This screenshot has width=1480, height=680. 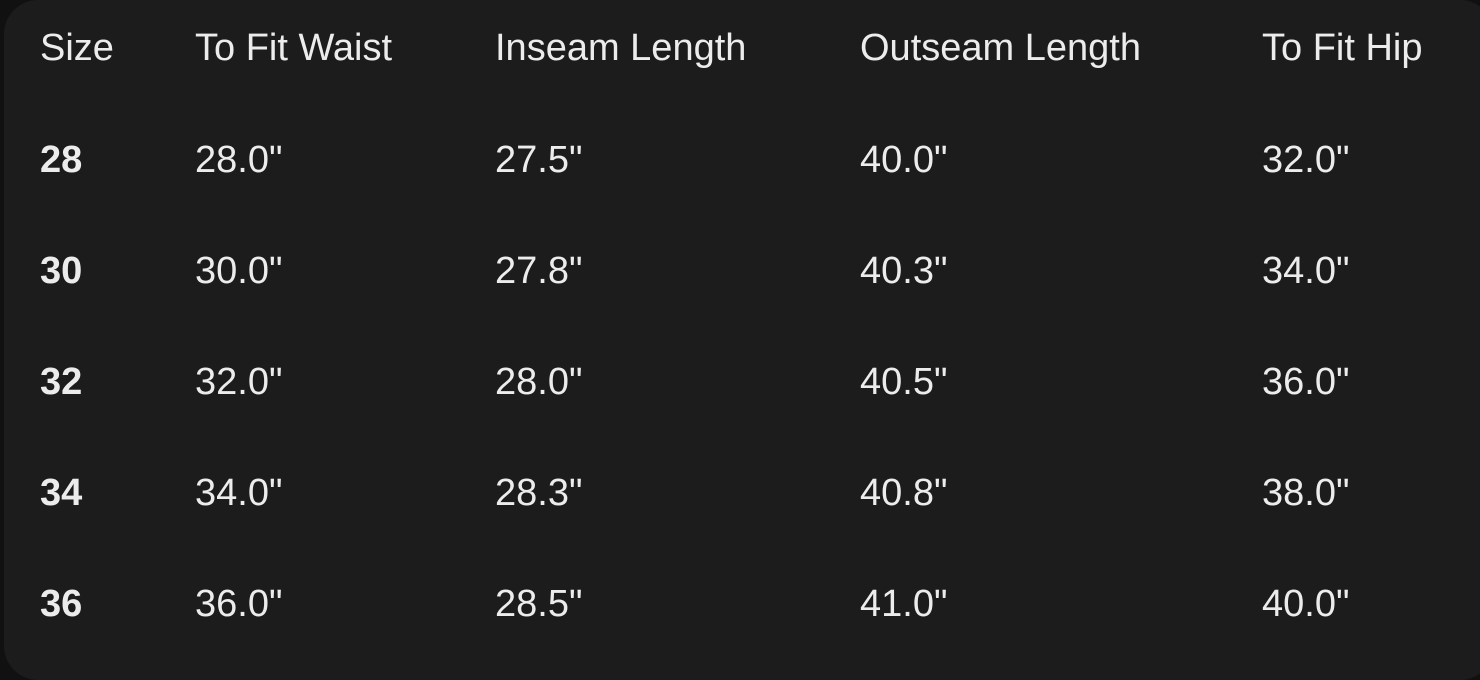 I want to click on cell-size: 36, so click(x=61, y=604).